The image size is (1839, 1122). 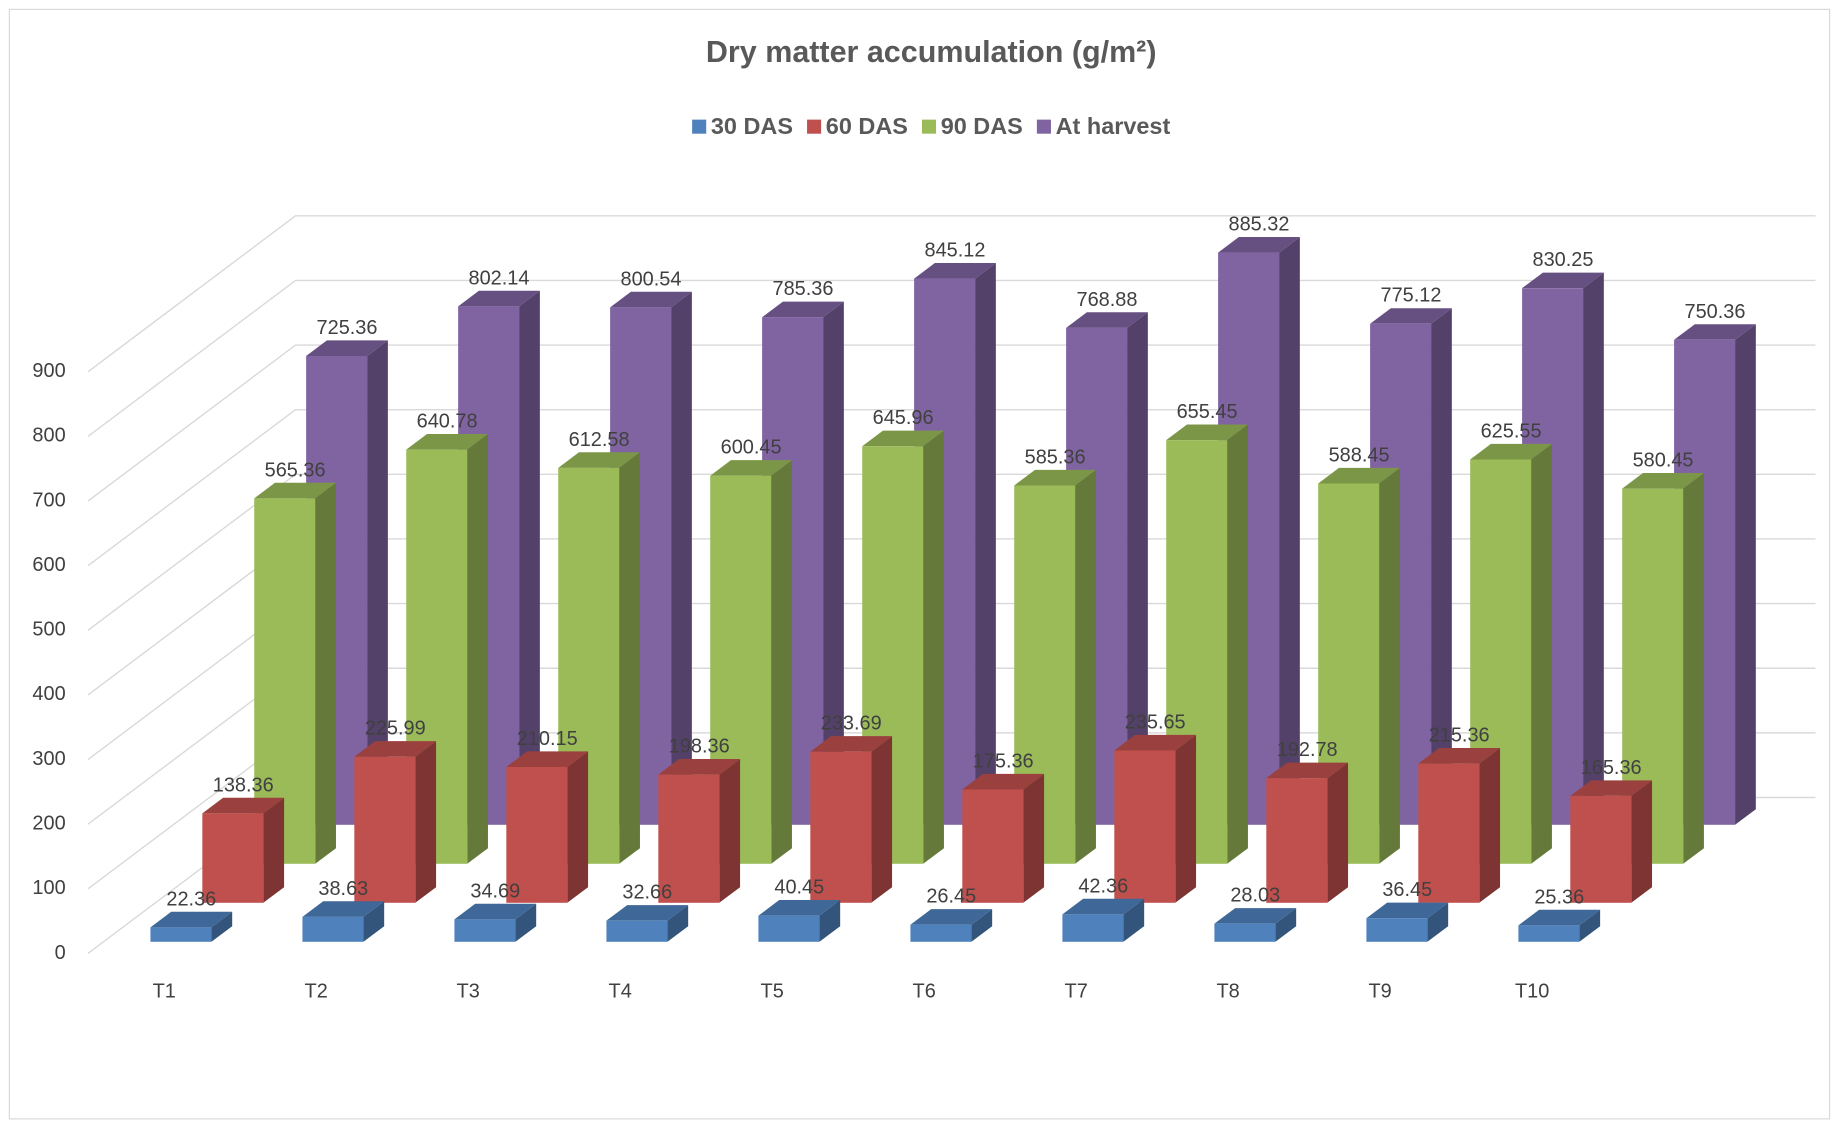 What do you see at coordinates (343, 889) in the screenshot?
I see `data-label: 38.63` at bounding box center [343, 889].